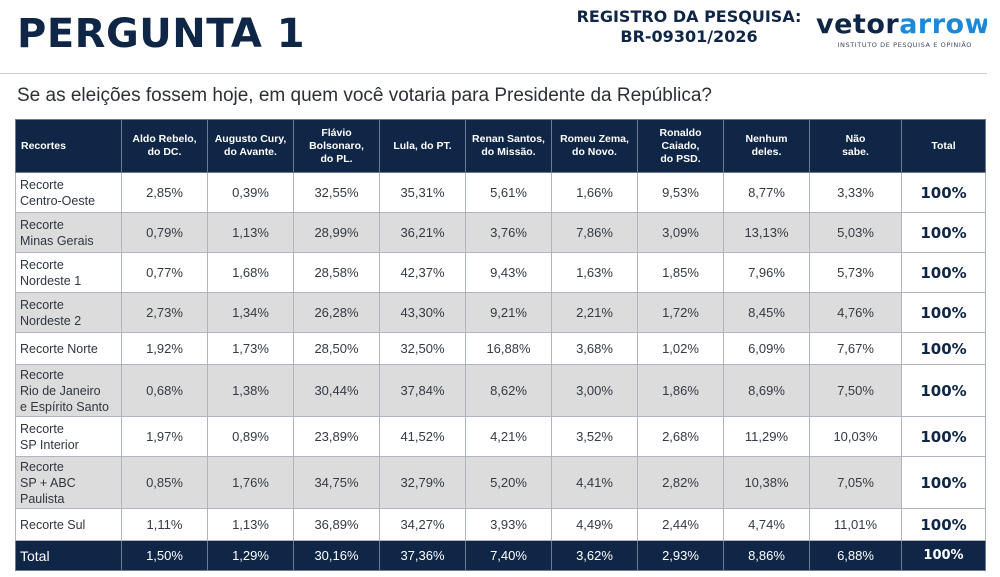  Describe the element at coordinates (680, 192) in the screenshot. I see `value-cell: 9,53%` at that location.